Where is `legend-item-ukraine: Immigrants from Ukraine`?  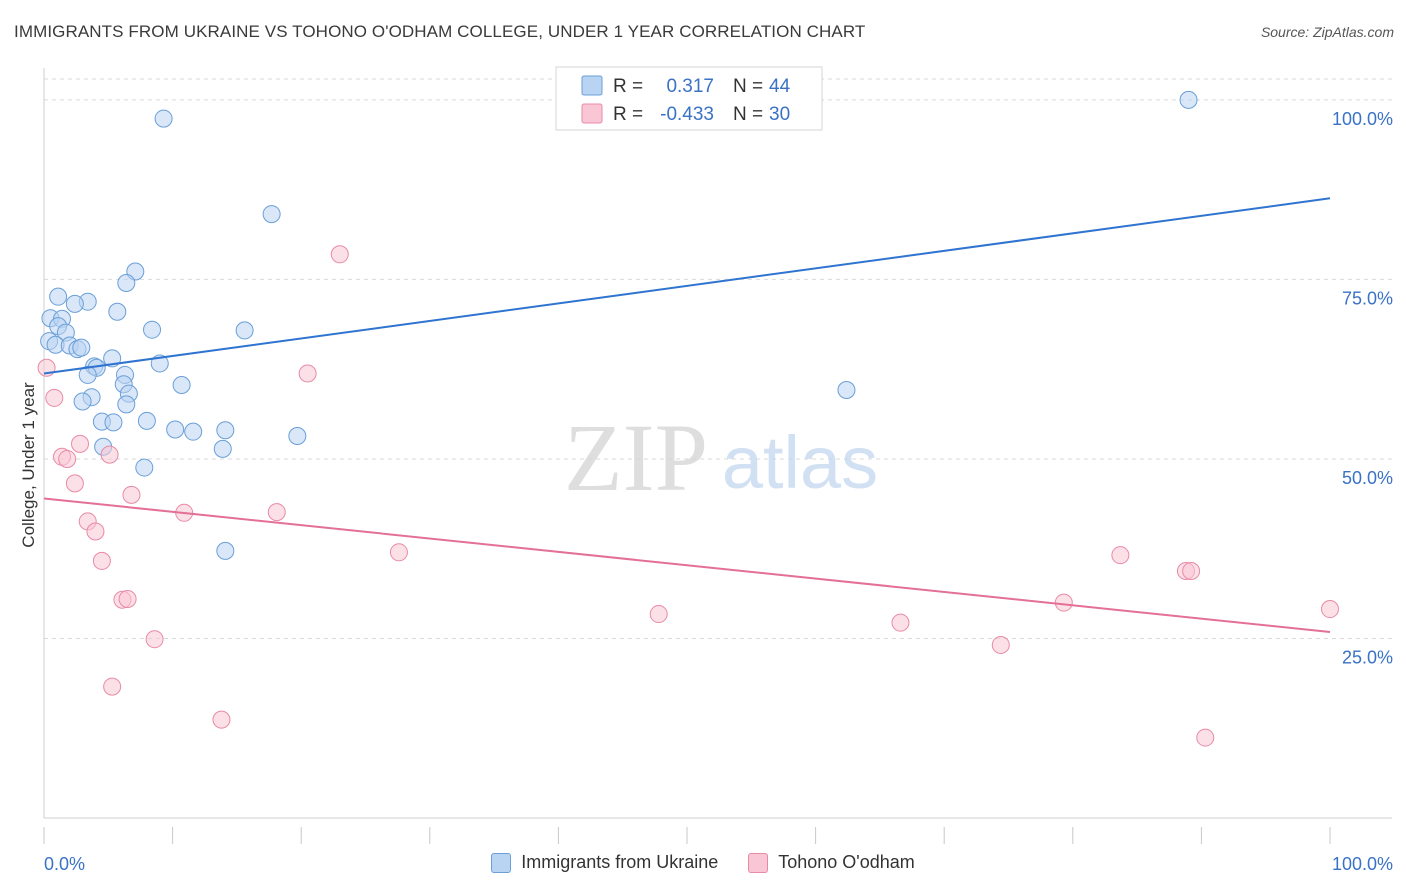
legend-item-ukraine: Immigrants from Ukraine is located at coordinates (604, 862).